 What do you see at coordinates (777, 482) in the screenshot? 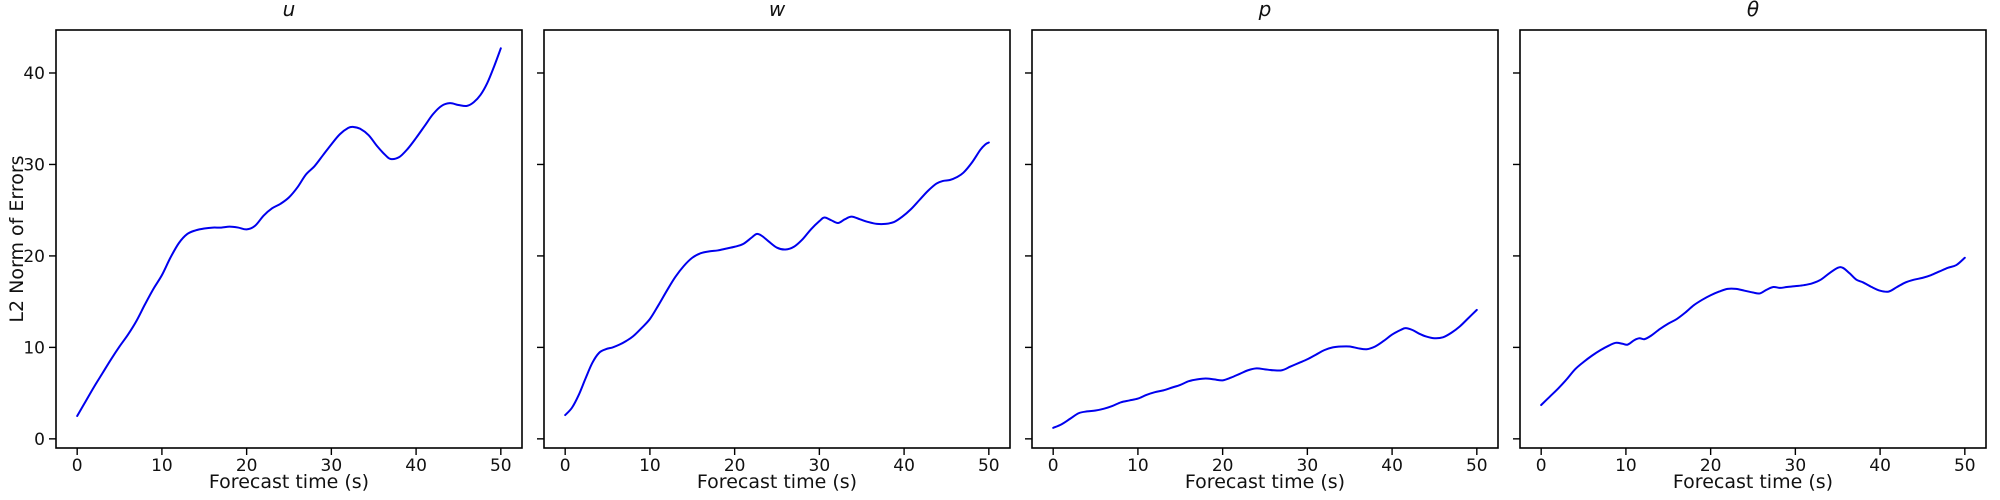
I see `x-axis-label-w: Forecast time (s)` at bounding box center [777, 482].